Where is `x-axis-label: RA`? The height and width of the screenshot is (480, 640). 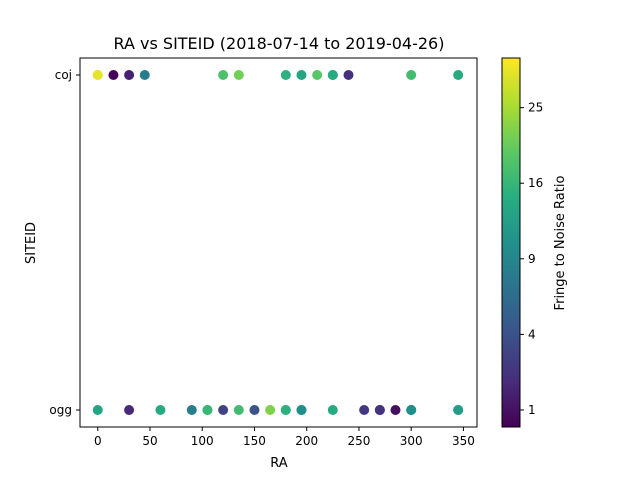 x-axis-label: RA is located at coordinates (279, 463).